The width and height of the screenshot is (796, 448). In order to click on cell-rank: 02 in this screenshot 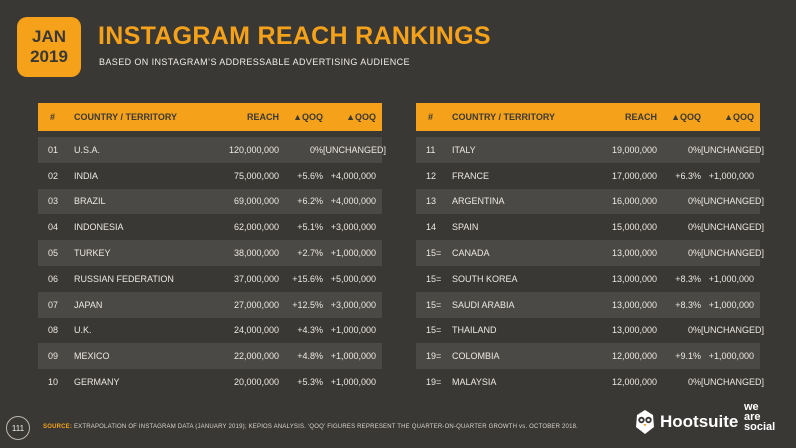, I will do `click(53, 175)`.